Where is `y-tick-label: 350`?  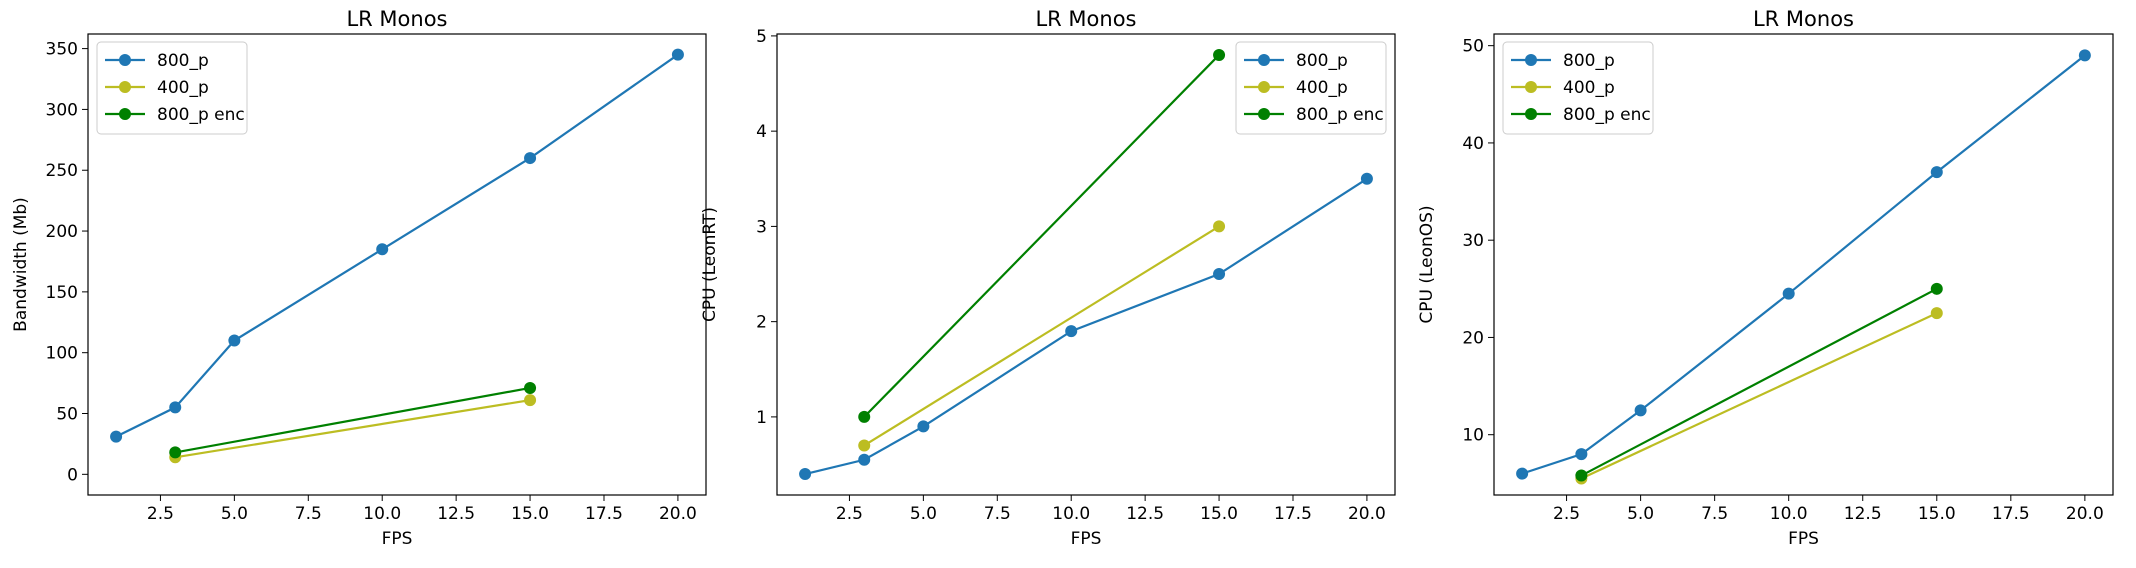 y-tick-label: 350 is located at coordinates (62, 50).